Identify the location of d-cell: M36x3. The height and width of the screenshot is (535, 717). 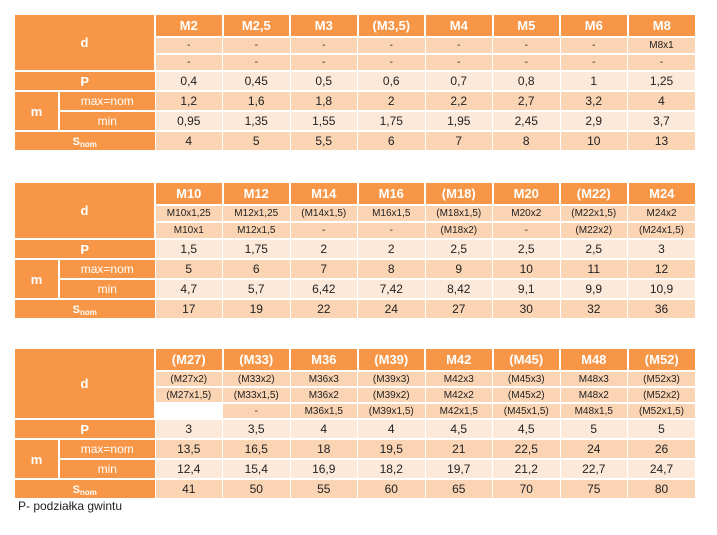
(323, 379).